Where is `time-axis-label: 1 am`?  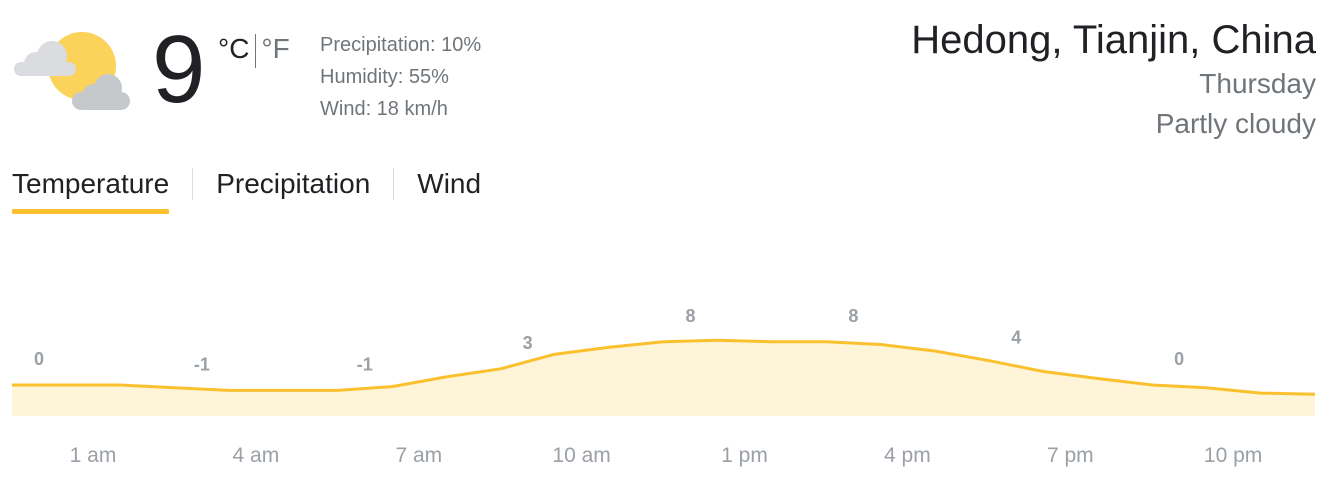 time-axis-label: 1 am is located at coordinates (93, 455).